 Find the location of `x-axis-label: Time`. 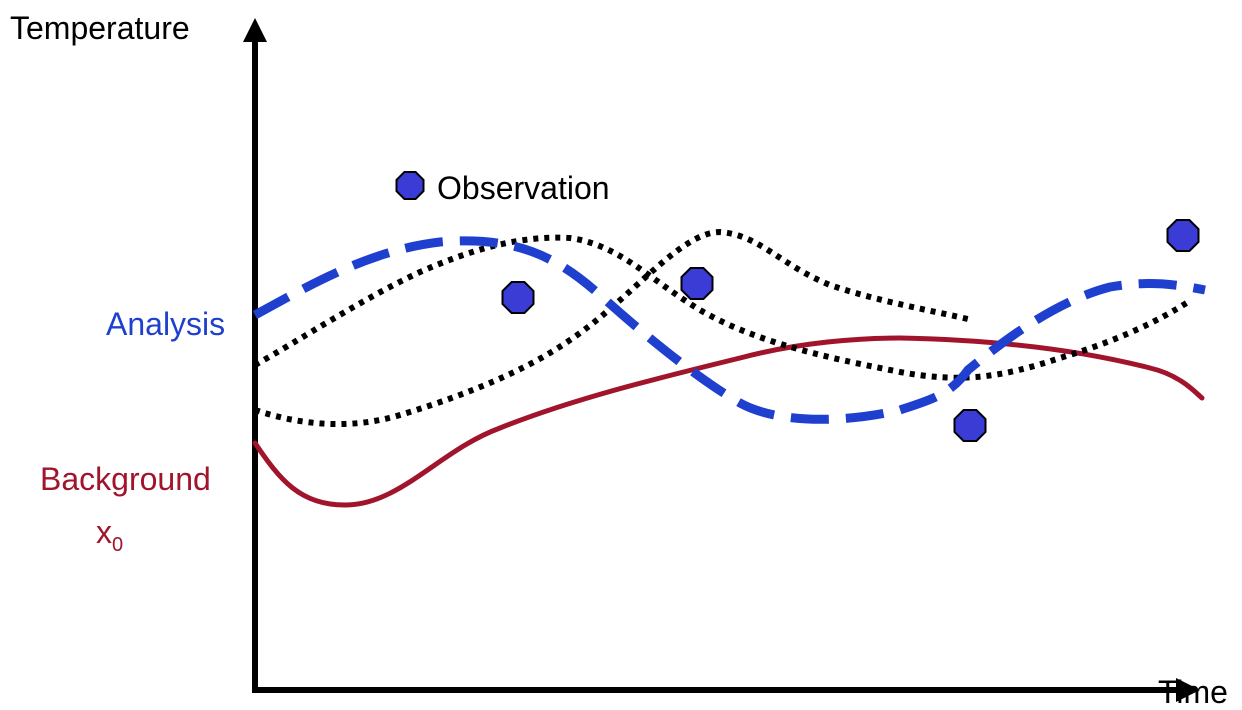

x-axis-label: Time is located at coordinates (1193, 692).